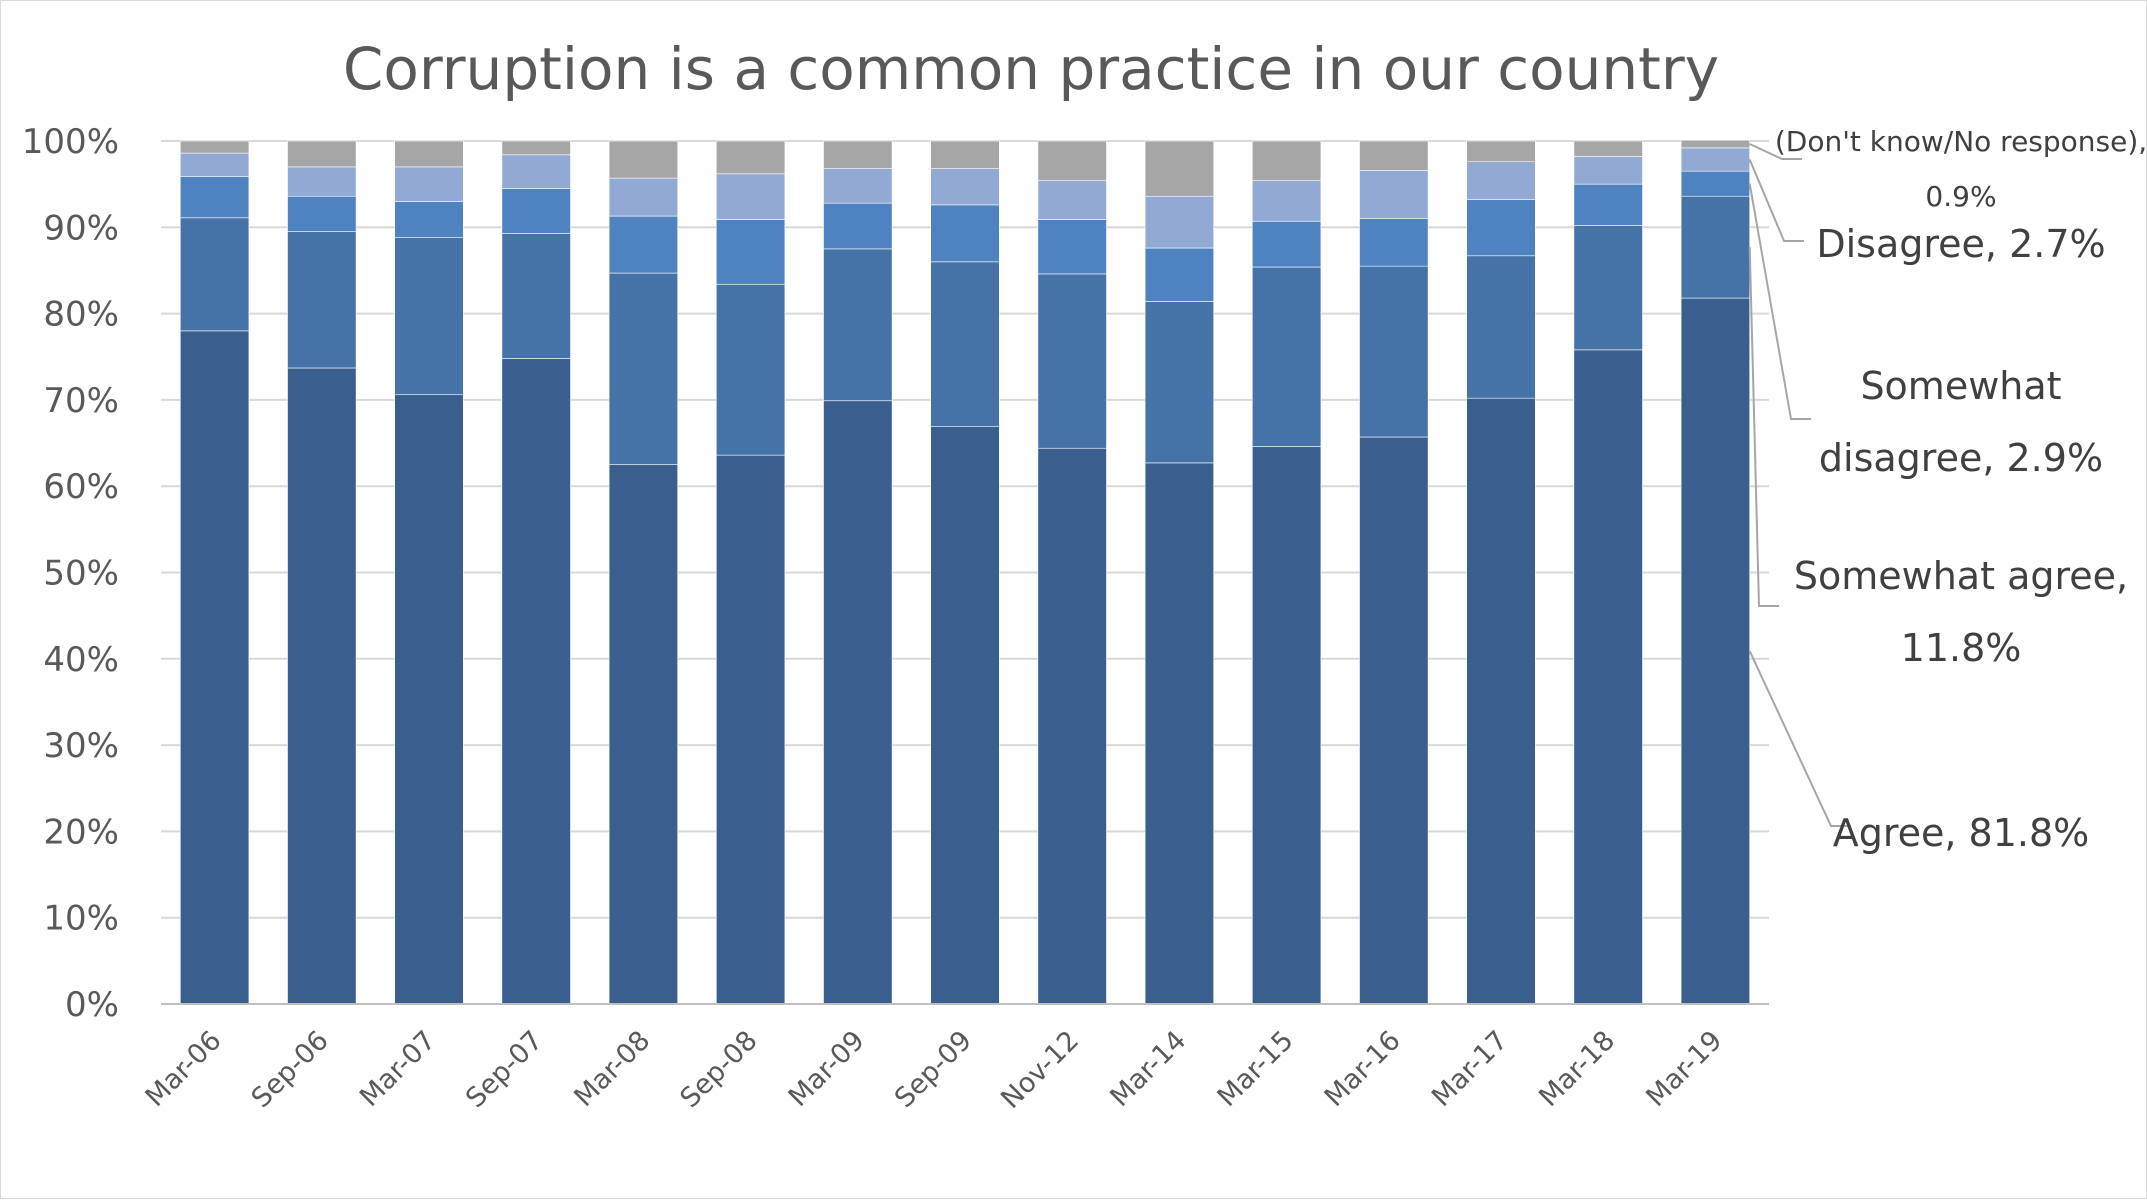 The height and width of the screenshot is (1200, 2147). Describe the element at coordinates (1961, 458) in the screenshot. I see `data-label: disagree, 2.9%` at that location.